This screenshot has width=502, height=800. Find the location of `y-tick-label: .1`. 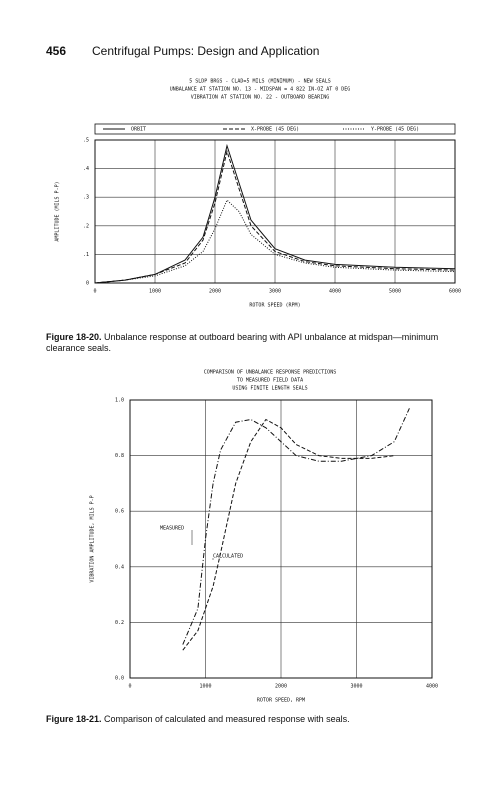

y-tick-label: .1 is located at coordinates (86, 255).